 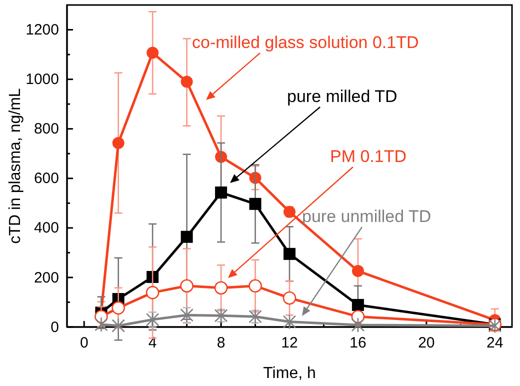 I want to click on annotation: pure milled TD, so click(x=342, y=96).